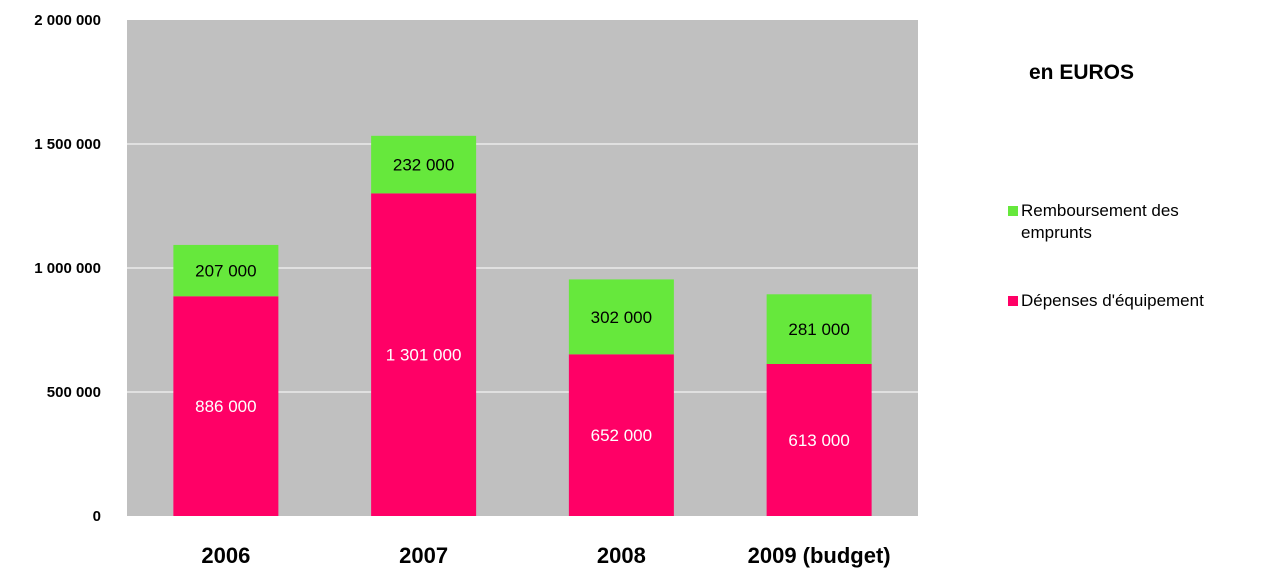 The width and height of the screenshot is (1268, 574). Describe the element at coordinates (1112, 300) in the screenshot. I see `legend-label-equipement: Dépenses d'équipement` at that location.